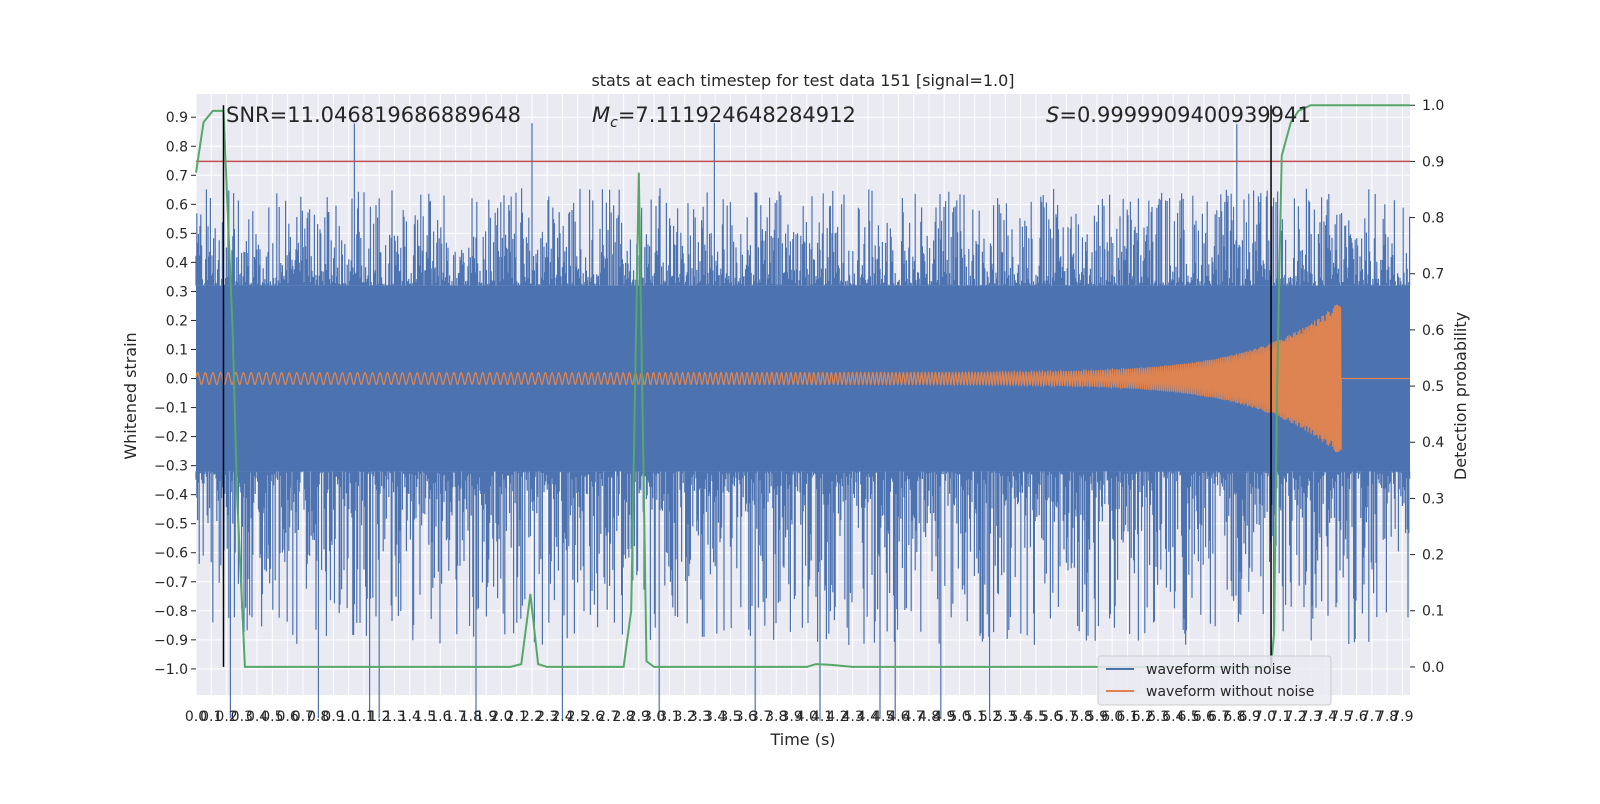  I want to click on x-tick-label: 4.2, so click(837, 717).